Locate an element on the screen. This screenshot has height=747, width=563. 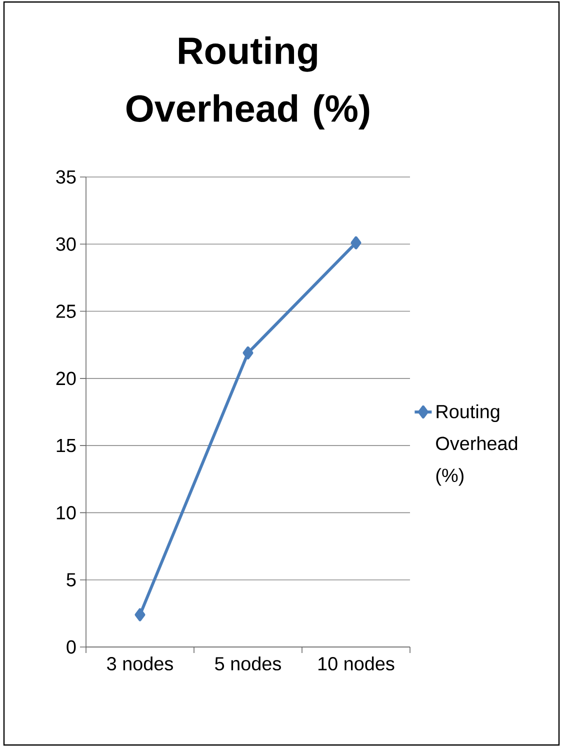
y-tick-label: 25 is located at coordinates (66, 311).